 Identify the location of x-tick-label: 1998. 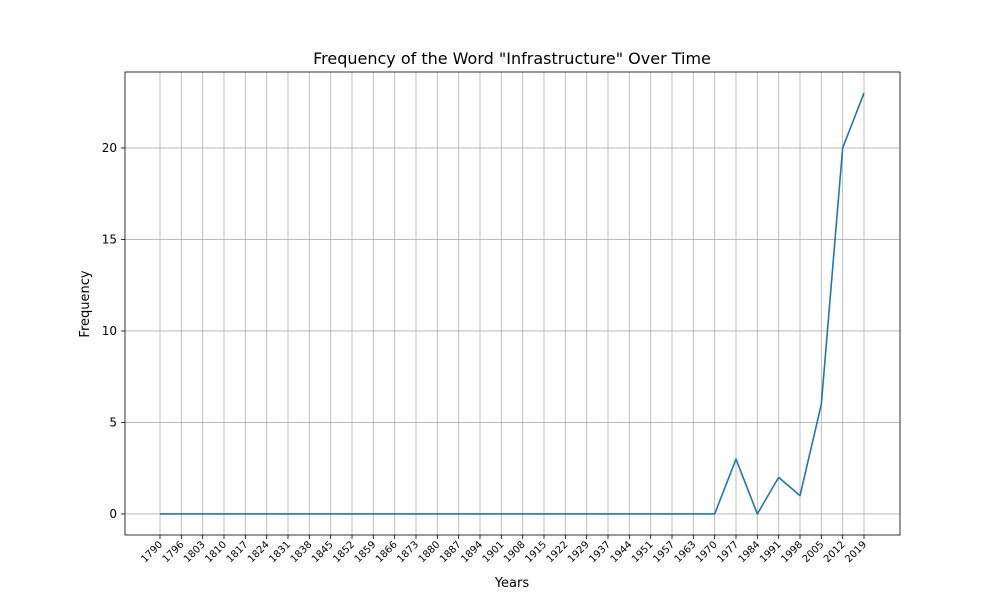
(792, 552).